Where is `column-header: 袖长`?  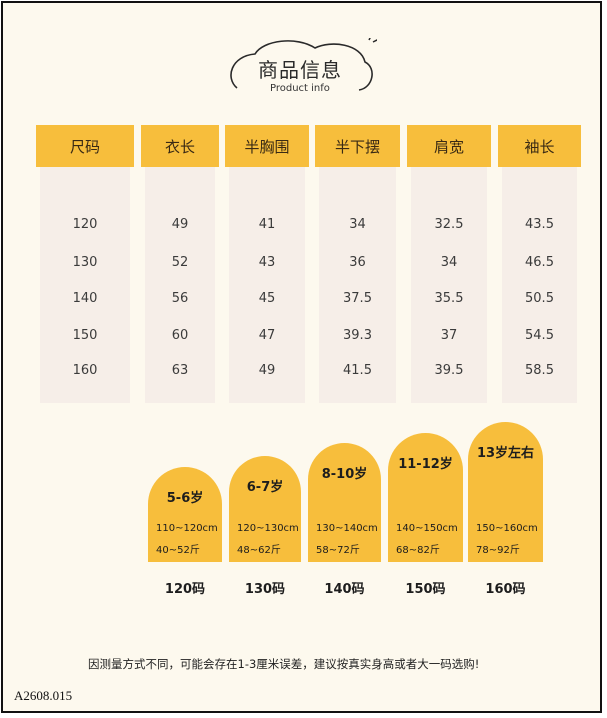 column-header: 袖长 is located at coordinates (539, 146).